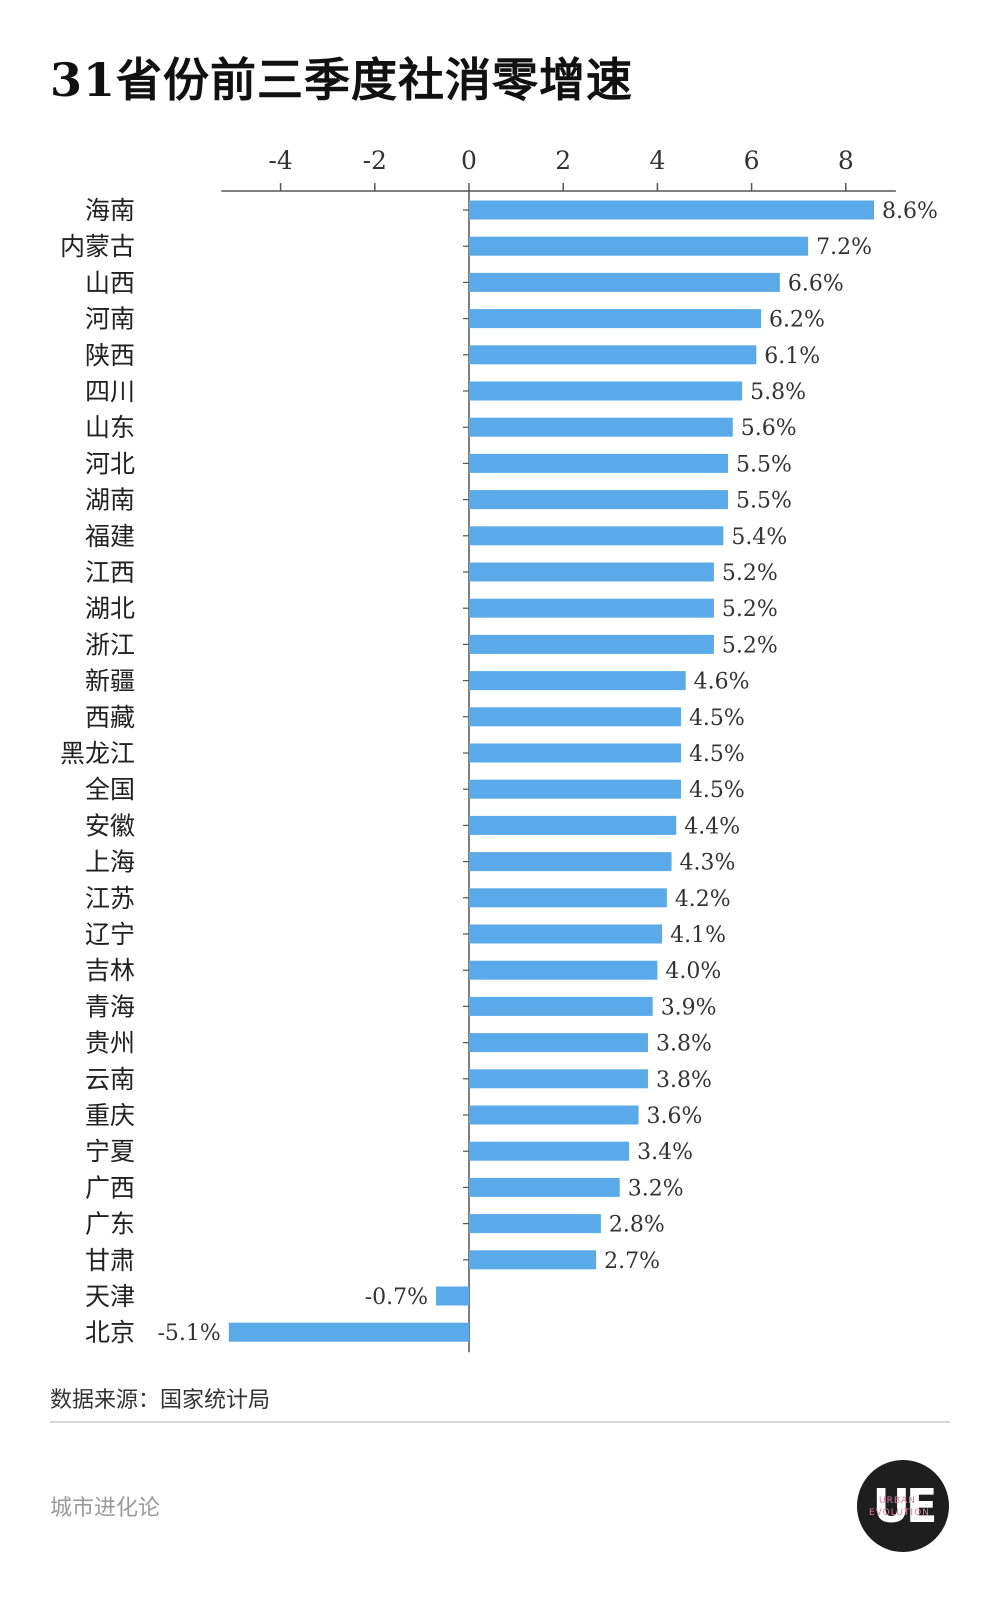 Image resolution: width=1000 pixels, height=1600 pixels. Describe the element at coordinates (110, 1224) in the screenshot. I see `category-label: 广东` at that location.